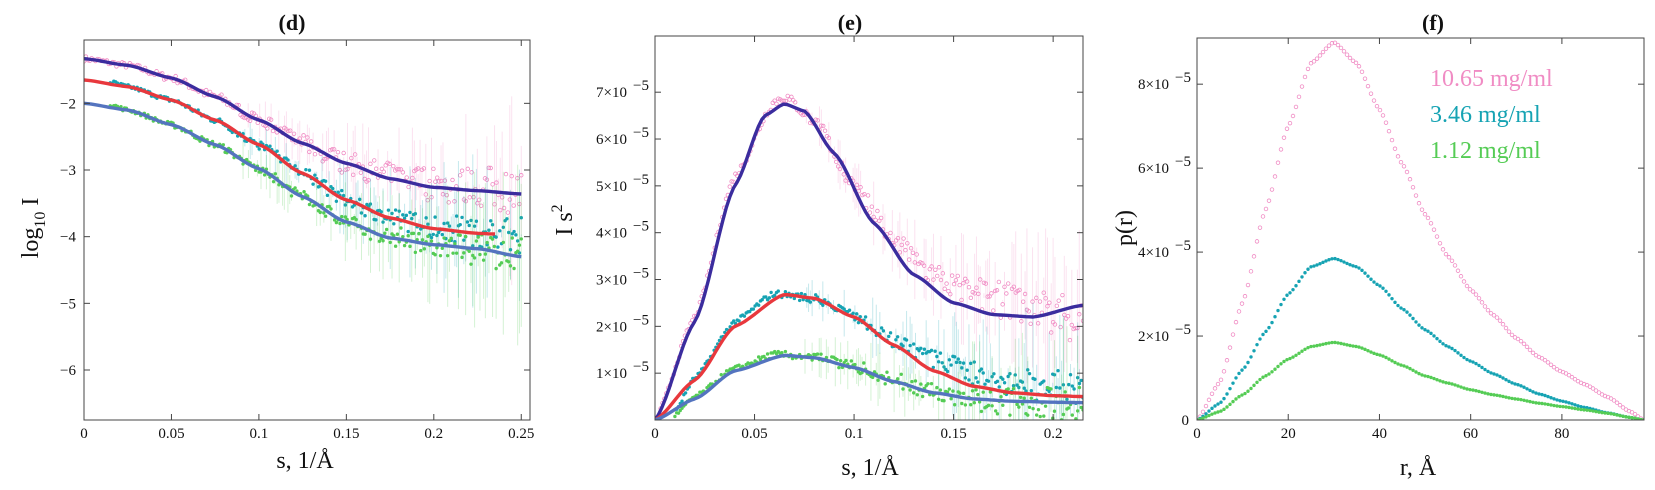 Image resolution: width=1655 pixels, height=490 pixels. Describe the element at coordinates (1053, 434) in the screenshot. I see `x-tick-label: 0.2` at that location.